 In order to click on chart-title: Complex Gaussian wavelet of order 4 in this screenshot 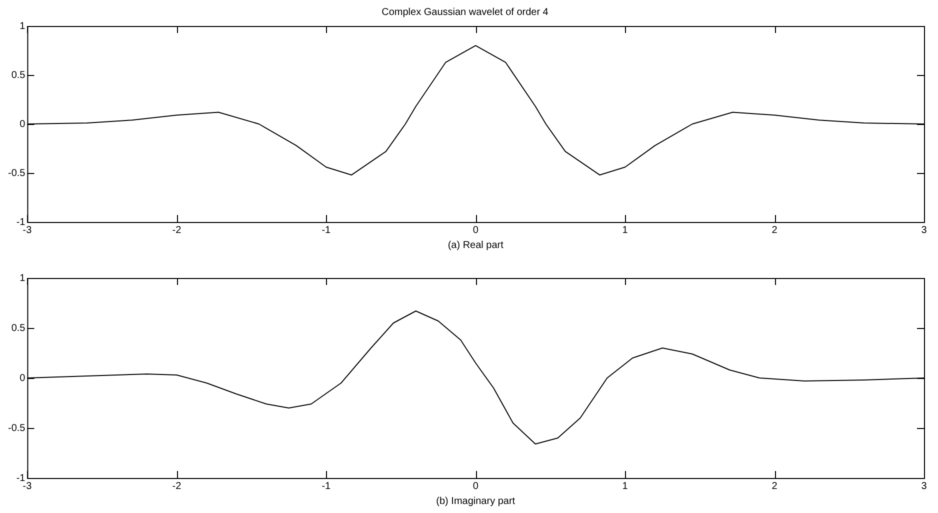, I will do `click(465, 12)`.